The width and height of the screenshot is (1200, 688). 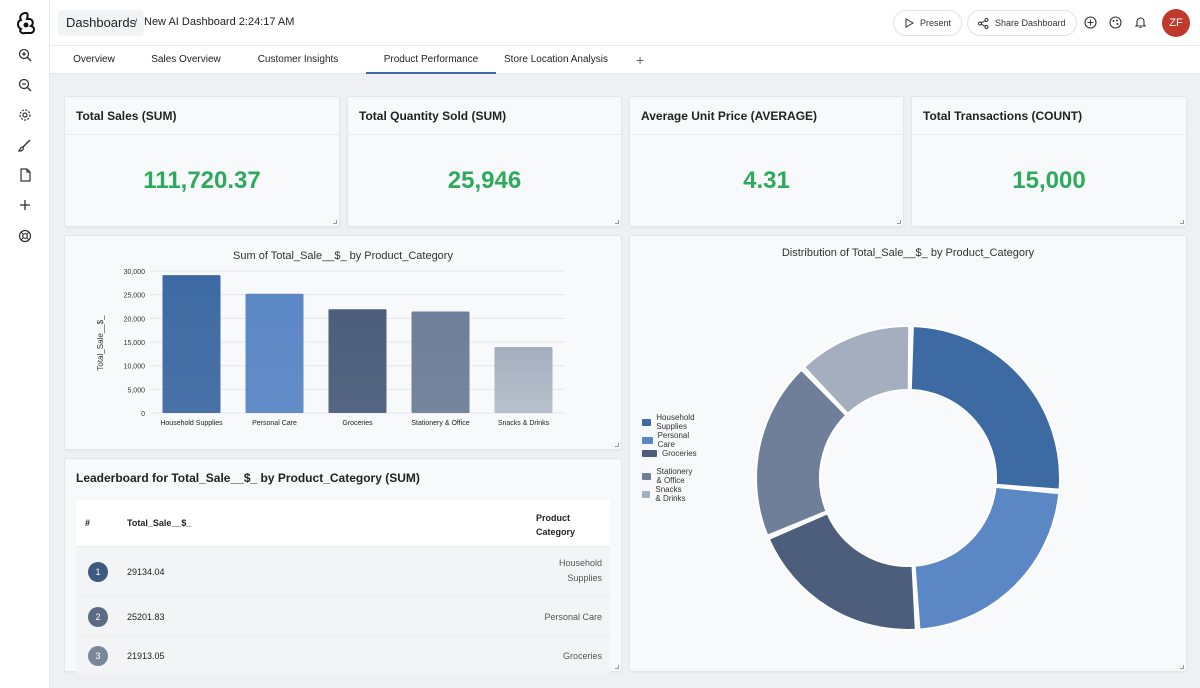 I want to click on document-icon, so click(x=25, y=175).